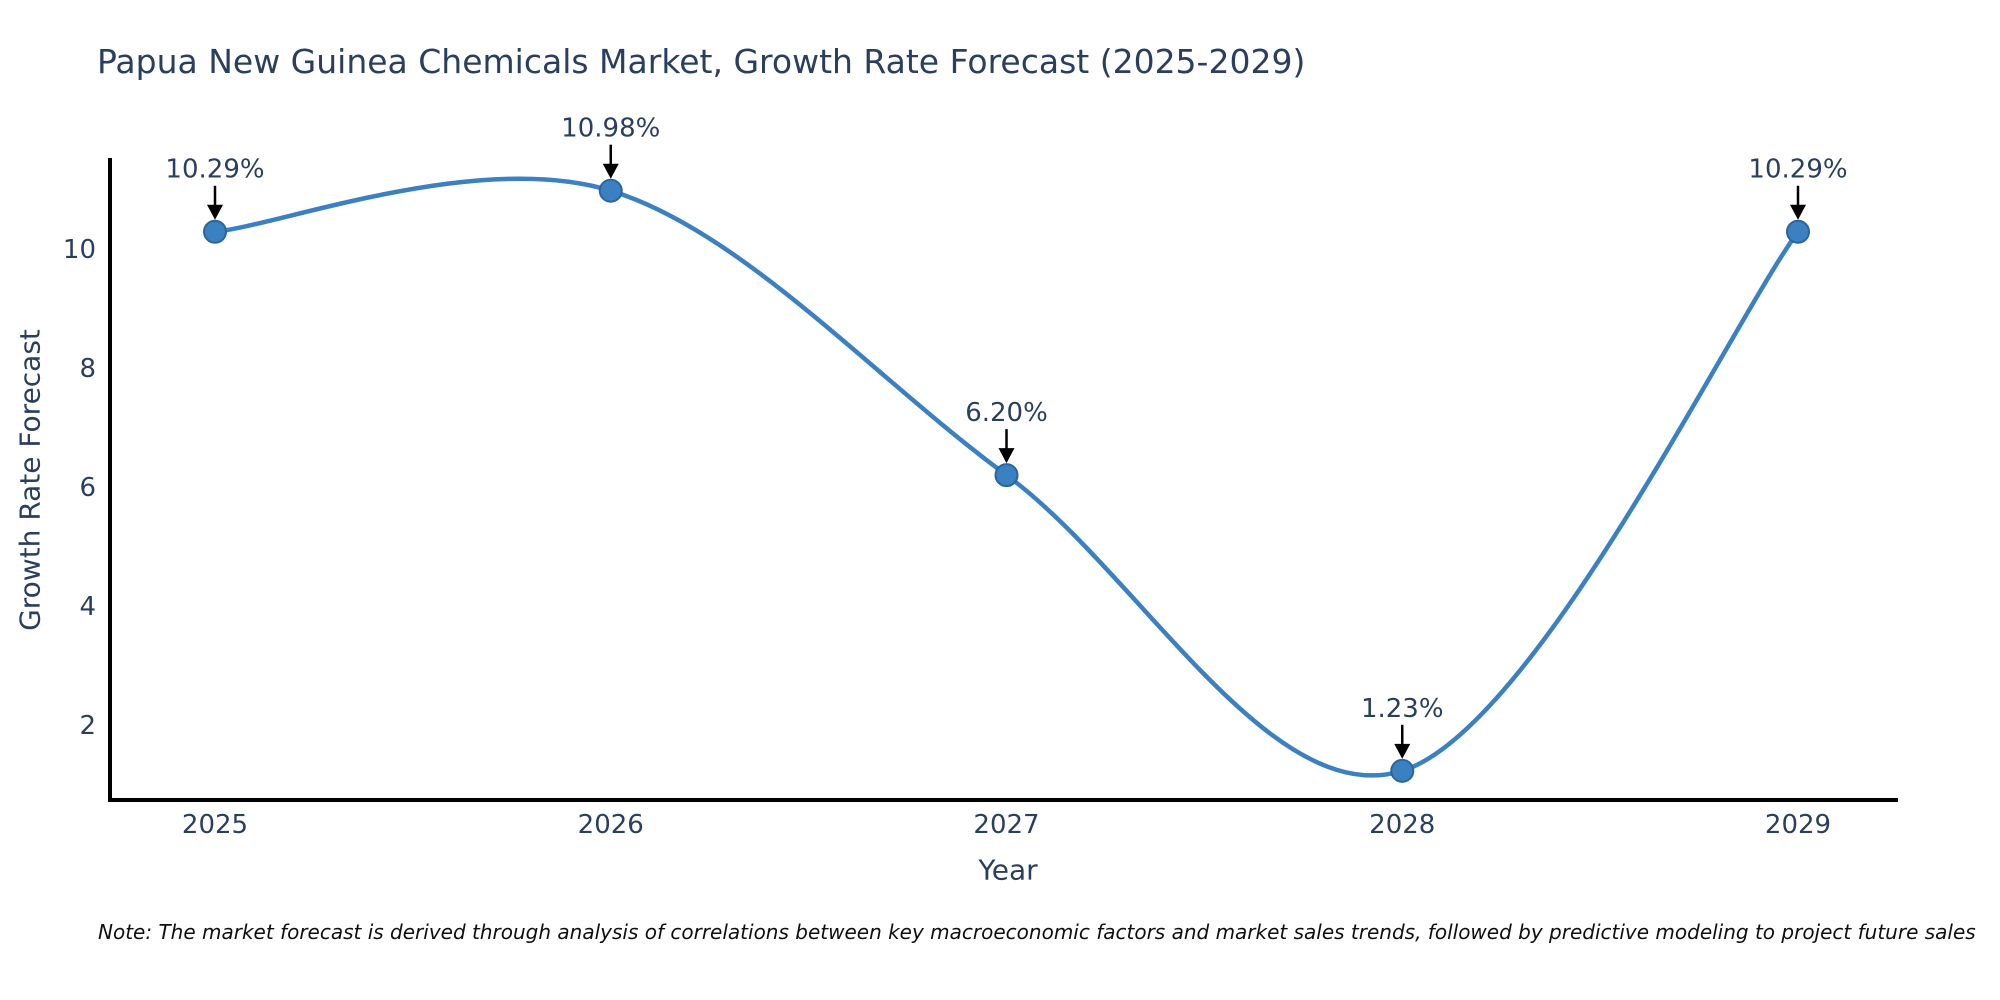 This screenshot has width=2000, height=1000. Describe the element at coordinates (1006, 825) in the screenshot. I see `x-tick-label: 2027` at that location.